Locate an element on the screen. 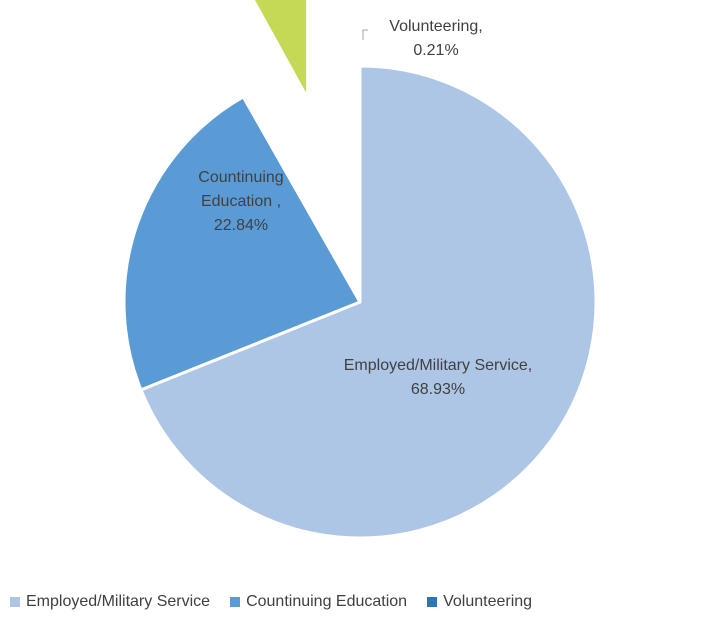 The image size is (723, 644). label-continuing-education-line: 22.84% is located at coordinates (241, 225).